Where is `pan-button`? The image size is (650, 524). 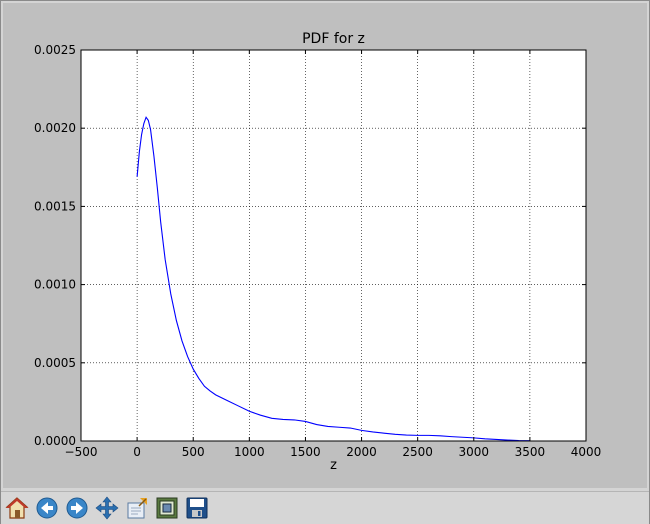
pan-button is located at coordinates (107, 508).